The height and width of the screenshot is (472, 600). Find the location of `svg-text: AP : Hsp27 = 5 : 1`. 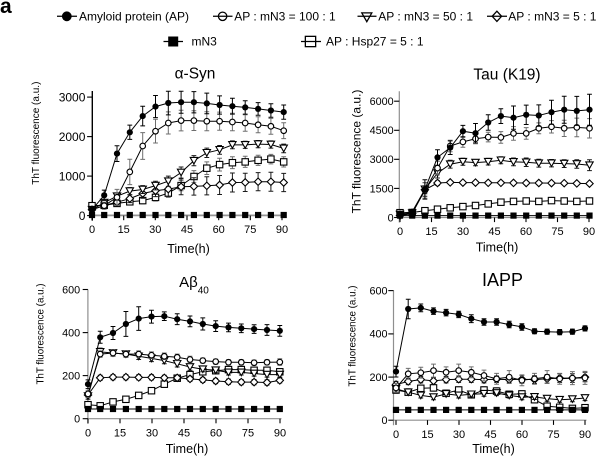

svg-text: AP : Hsp27 = 5 : 1 is located at coordinates (375, 42).